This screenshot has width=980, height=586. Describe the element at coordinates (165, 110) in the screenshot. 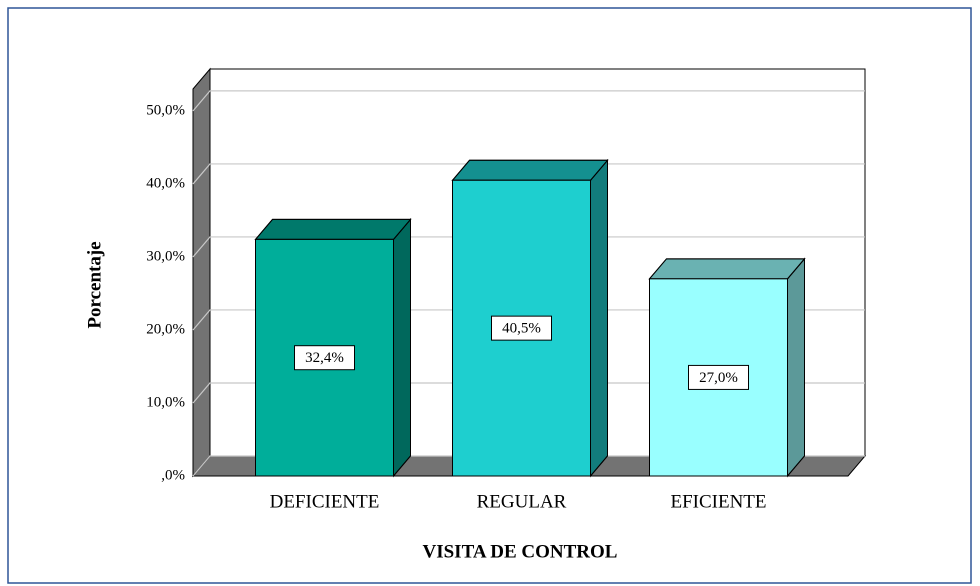

I see `y-tick-label: 50,0%` at that location.